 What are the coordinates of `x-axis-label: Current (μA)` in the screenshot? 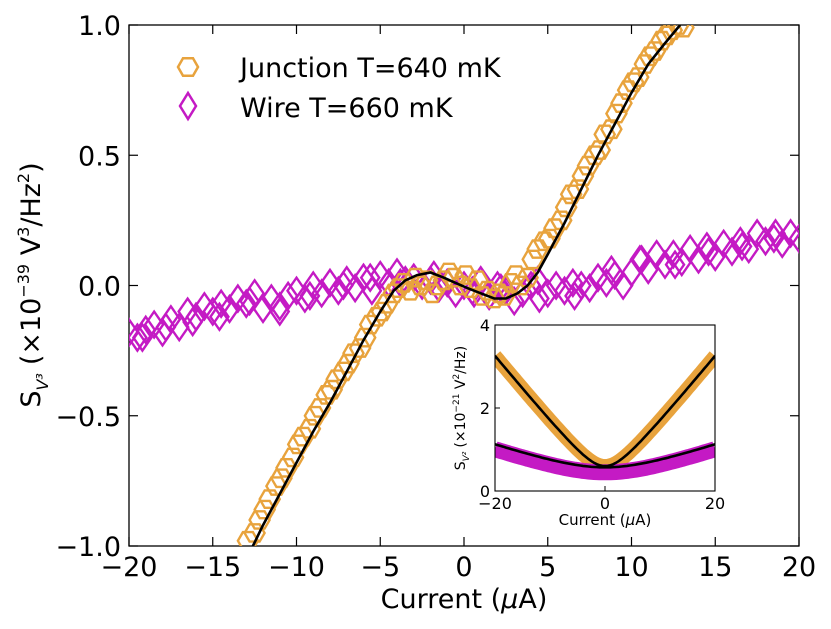 It's located at (464, 599).